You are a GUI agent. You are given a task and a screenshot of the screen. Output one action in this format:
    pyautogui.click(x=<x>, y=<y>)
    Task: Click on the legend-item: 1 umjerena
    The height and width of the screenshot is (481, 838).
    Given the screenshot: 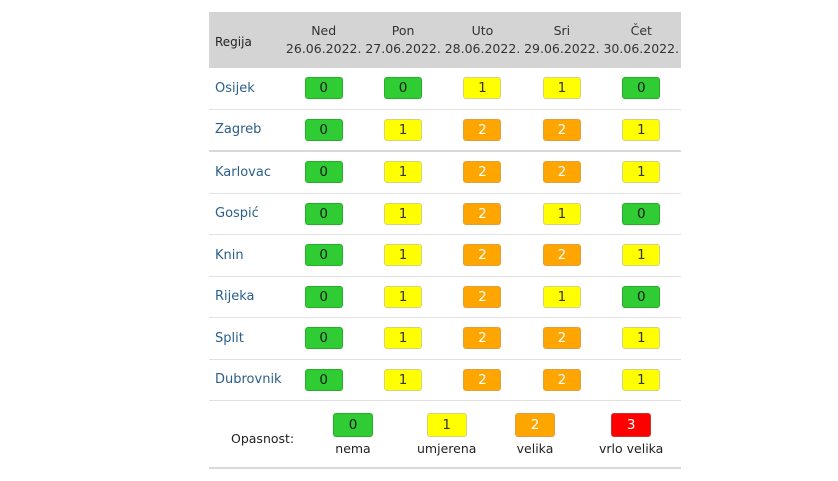 What is the action you would take?
    pyautogui.click(x=446, y=434)
    